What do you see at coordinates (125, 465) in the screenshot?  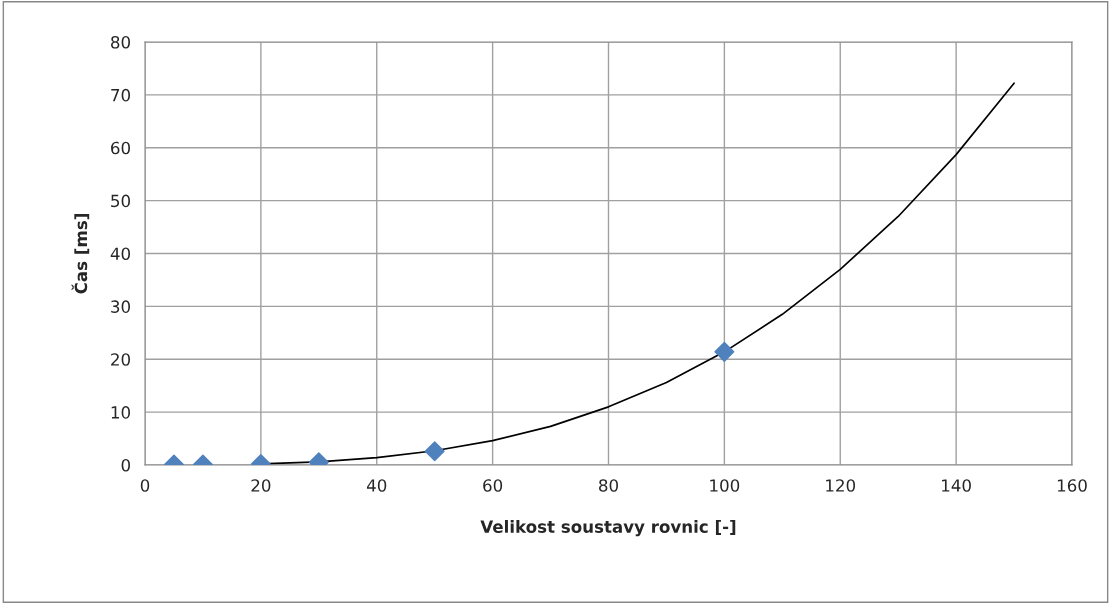 I see `y-tick-label: 0` at bounding box center [125, 465].